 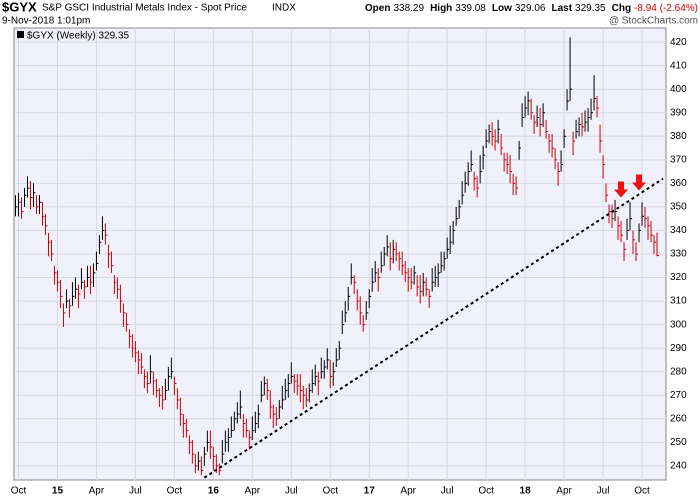 What do you see at coordinates (678, 89) in the screenshot?
I see `y-tick-label: 400` at bounding box center [678, 89].